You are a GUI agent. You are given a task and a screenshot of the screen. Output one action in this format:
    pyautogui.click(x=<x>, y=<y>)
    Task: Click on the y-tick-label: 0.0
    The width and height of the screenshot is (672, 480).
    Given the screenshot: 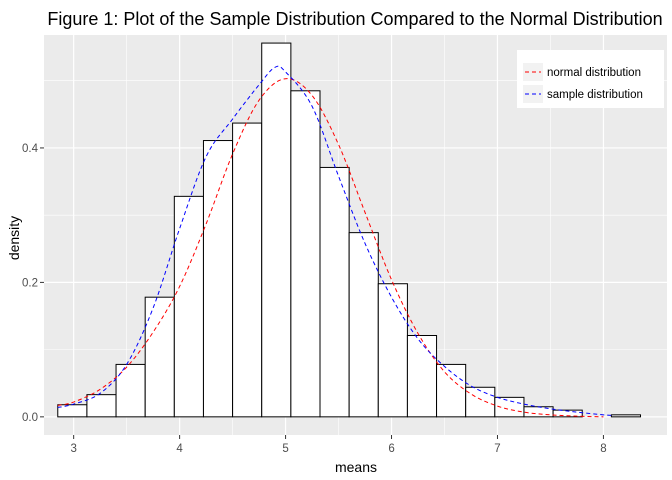 What is the action you would take?
    pyautogui.click(x=30, y=418)
    